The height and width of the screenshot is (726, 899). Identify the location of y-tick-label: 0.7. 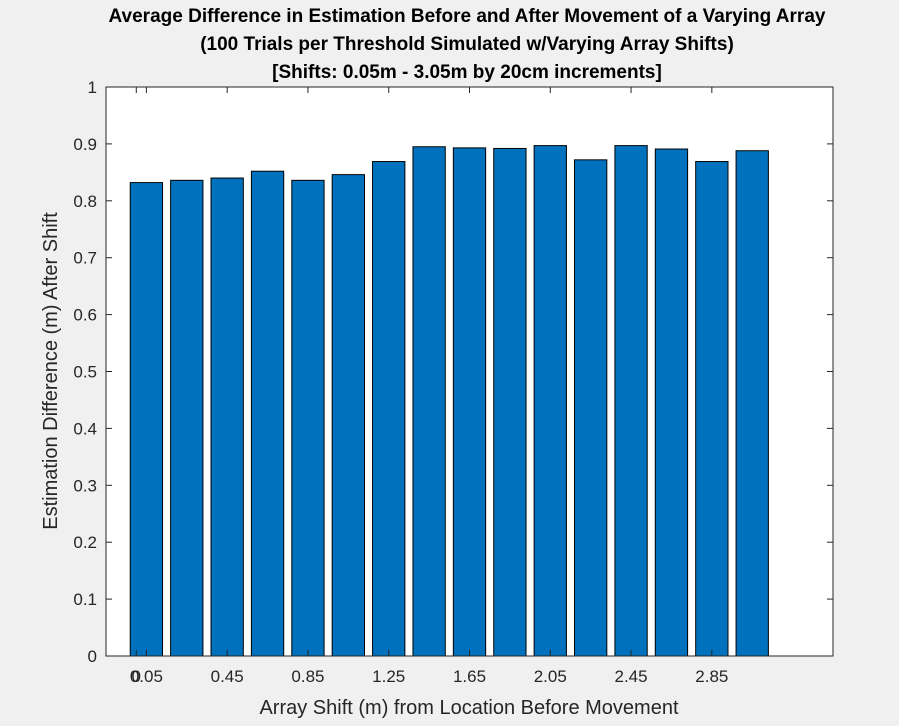
(85, 258).